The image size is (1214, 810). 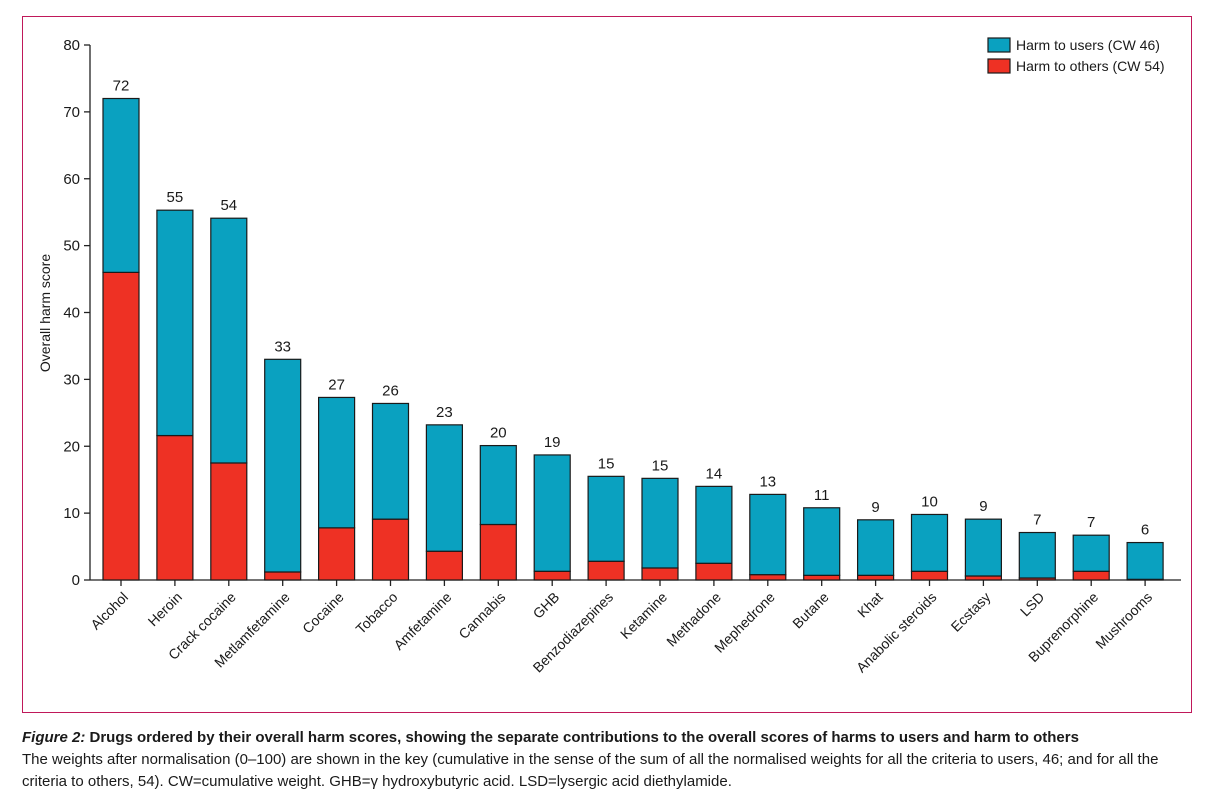 What do you see at coordinates (643, 615) in the screenshot?
I see `x-category-label: Ketamine` at bounding box center [643, 615].